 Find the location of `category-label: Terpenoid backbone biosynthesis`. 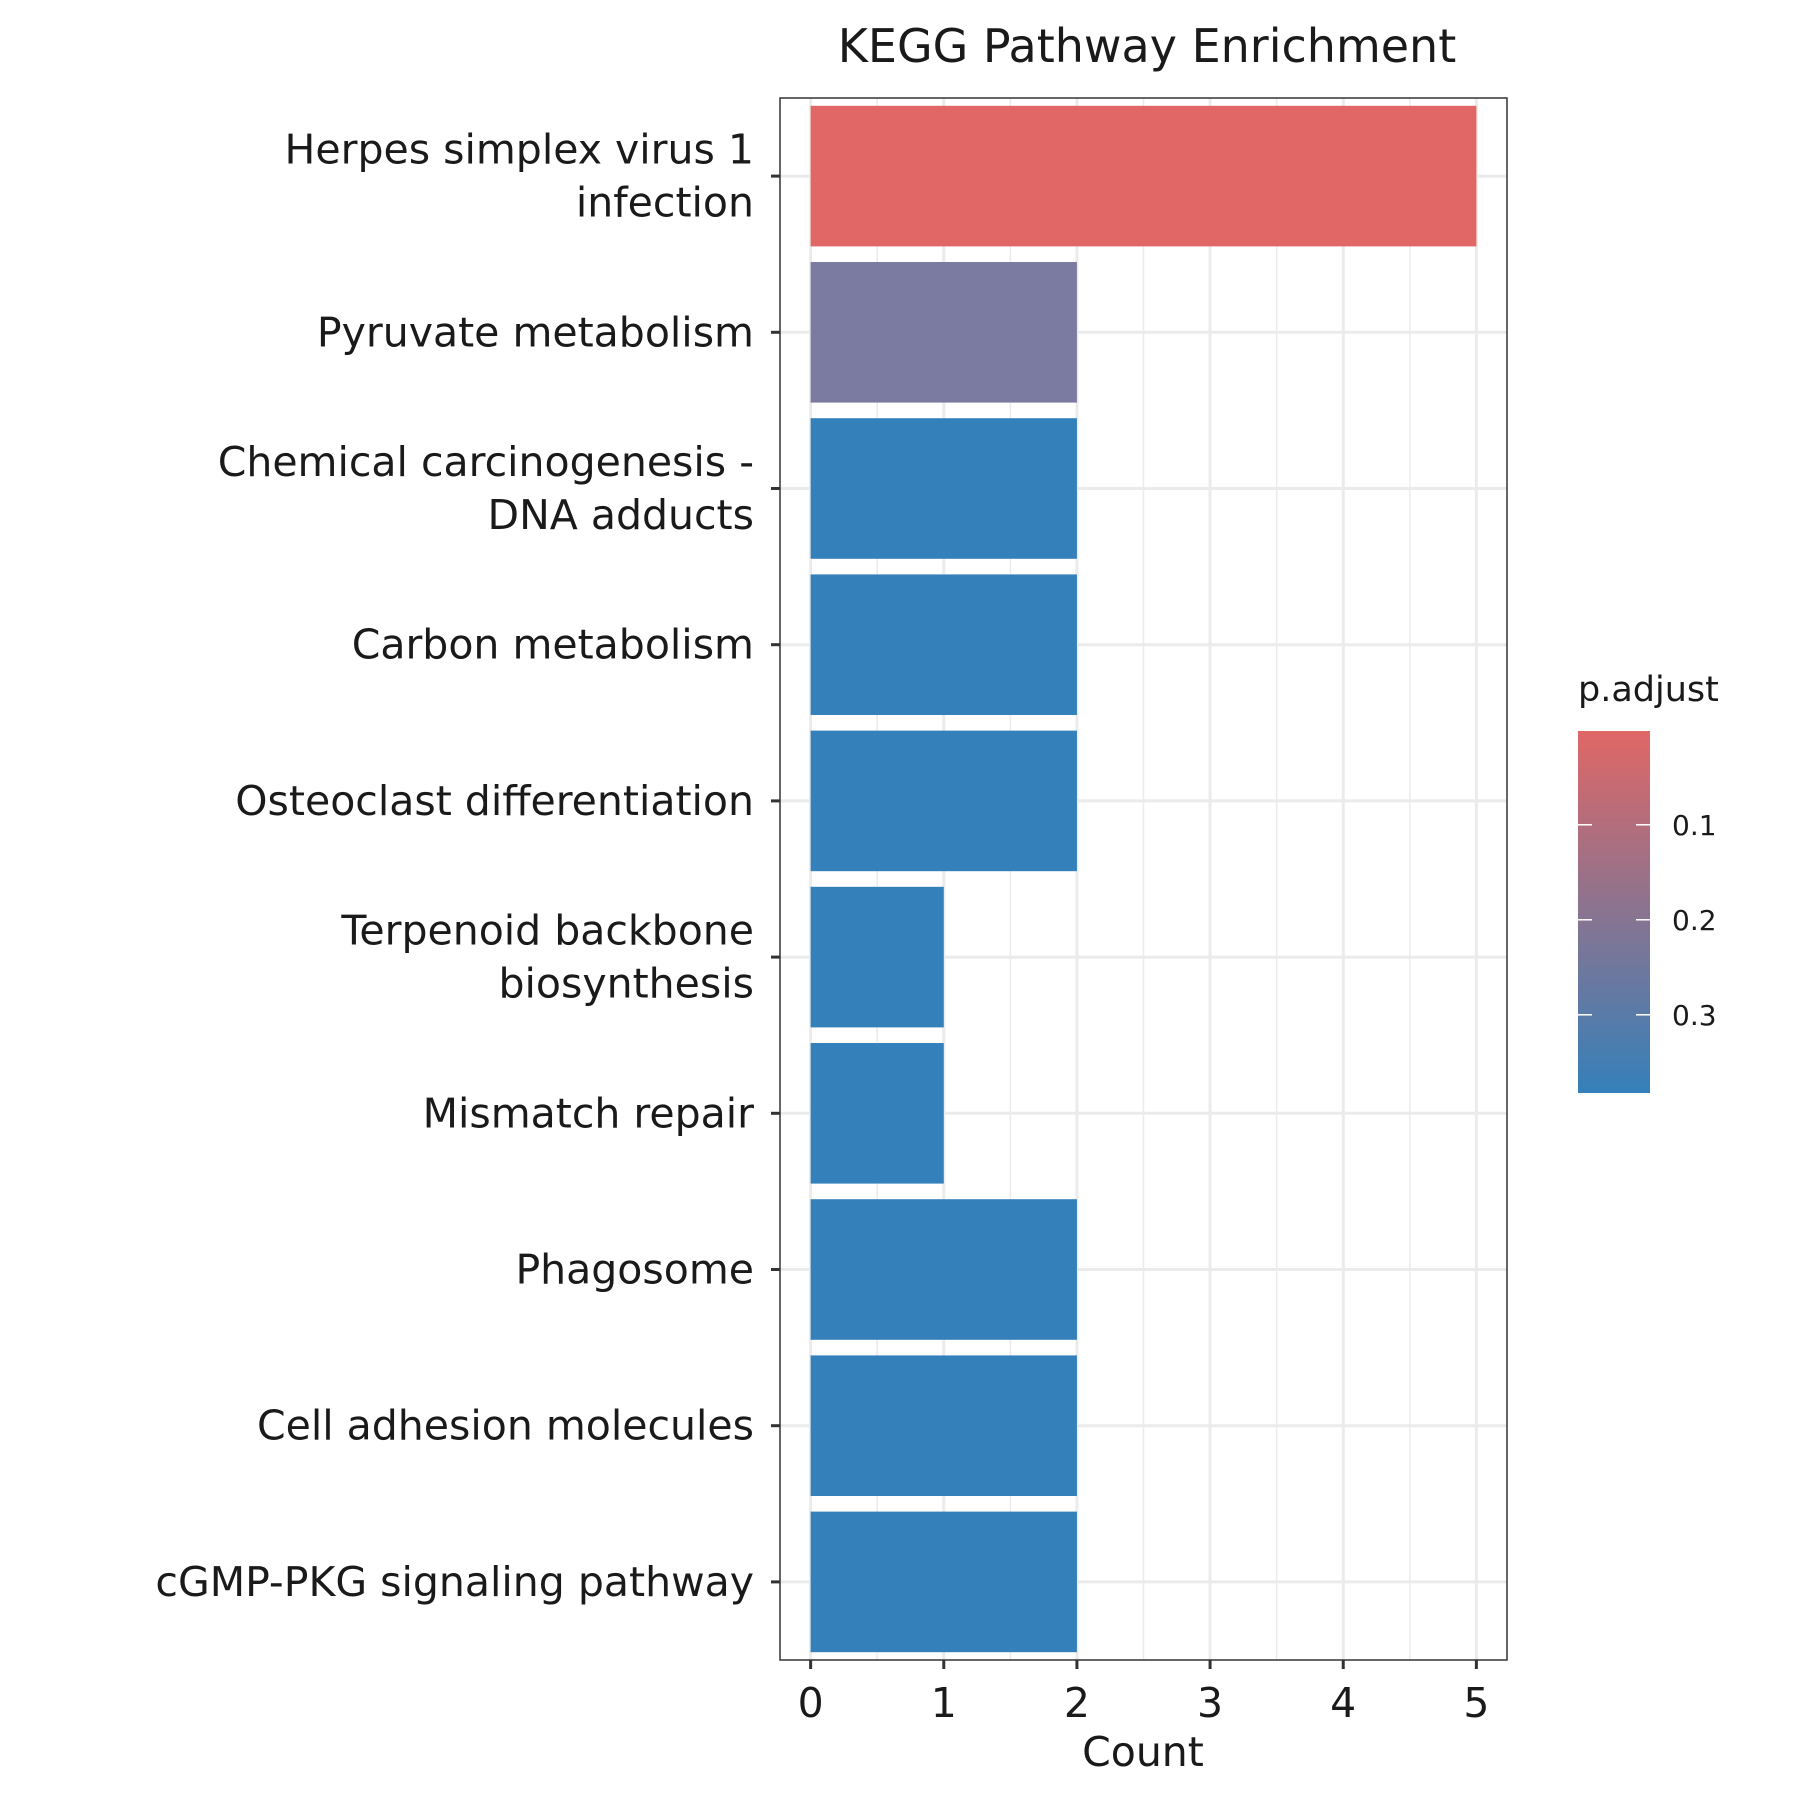

category-label: Terpenoid backbone biosynthesis is located at coordinates (547, 957).